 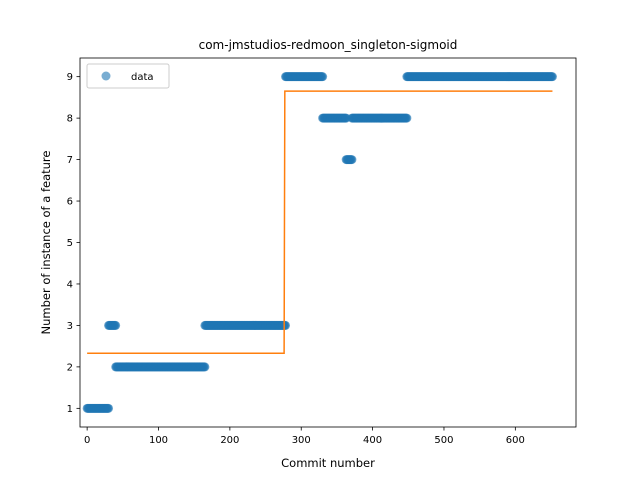 I want to click on y-tick-label: 5, so click(x=70, y=243).